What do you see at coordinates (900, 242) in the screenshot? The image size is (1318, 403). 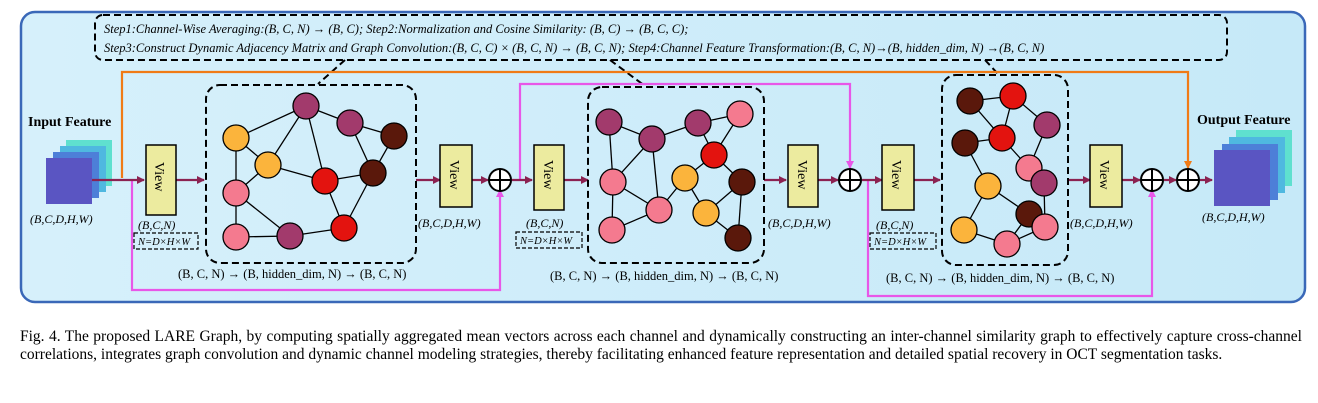 I see `n-def-label-3: N=D×H×W` at bounding box center [900, 242].